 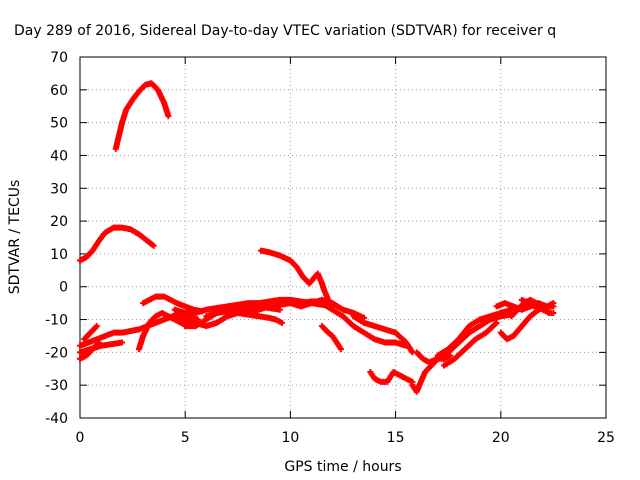 I want to click on y-tick-label: 70, so click(x=59, y=58).